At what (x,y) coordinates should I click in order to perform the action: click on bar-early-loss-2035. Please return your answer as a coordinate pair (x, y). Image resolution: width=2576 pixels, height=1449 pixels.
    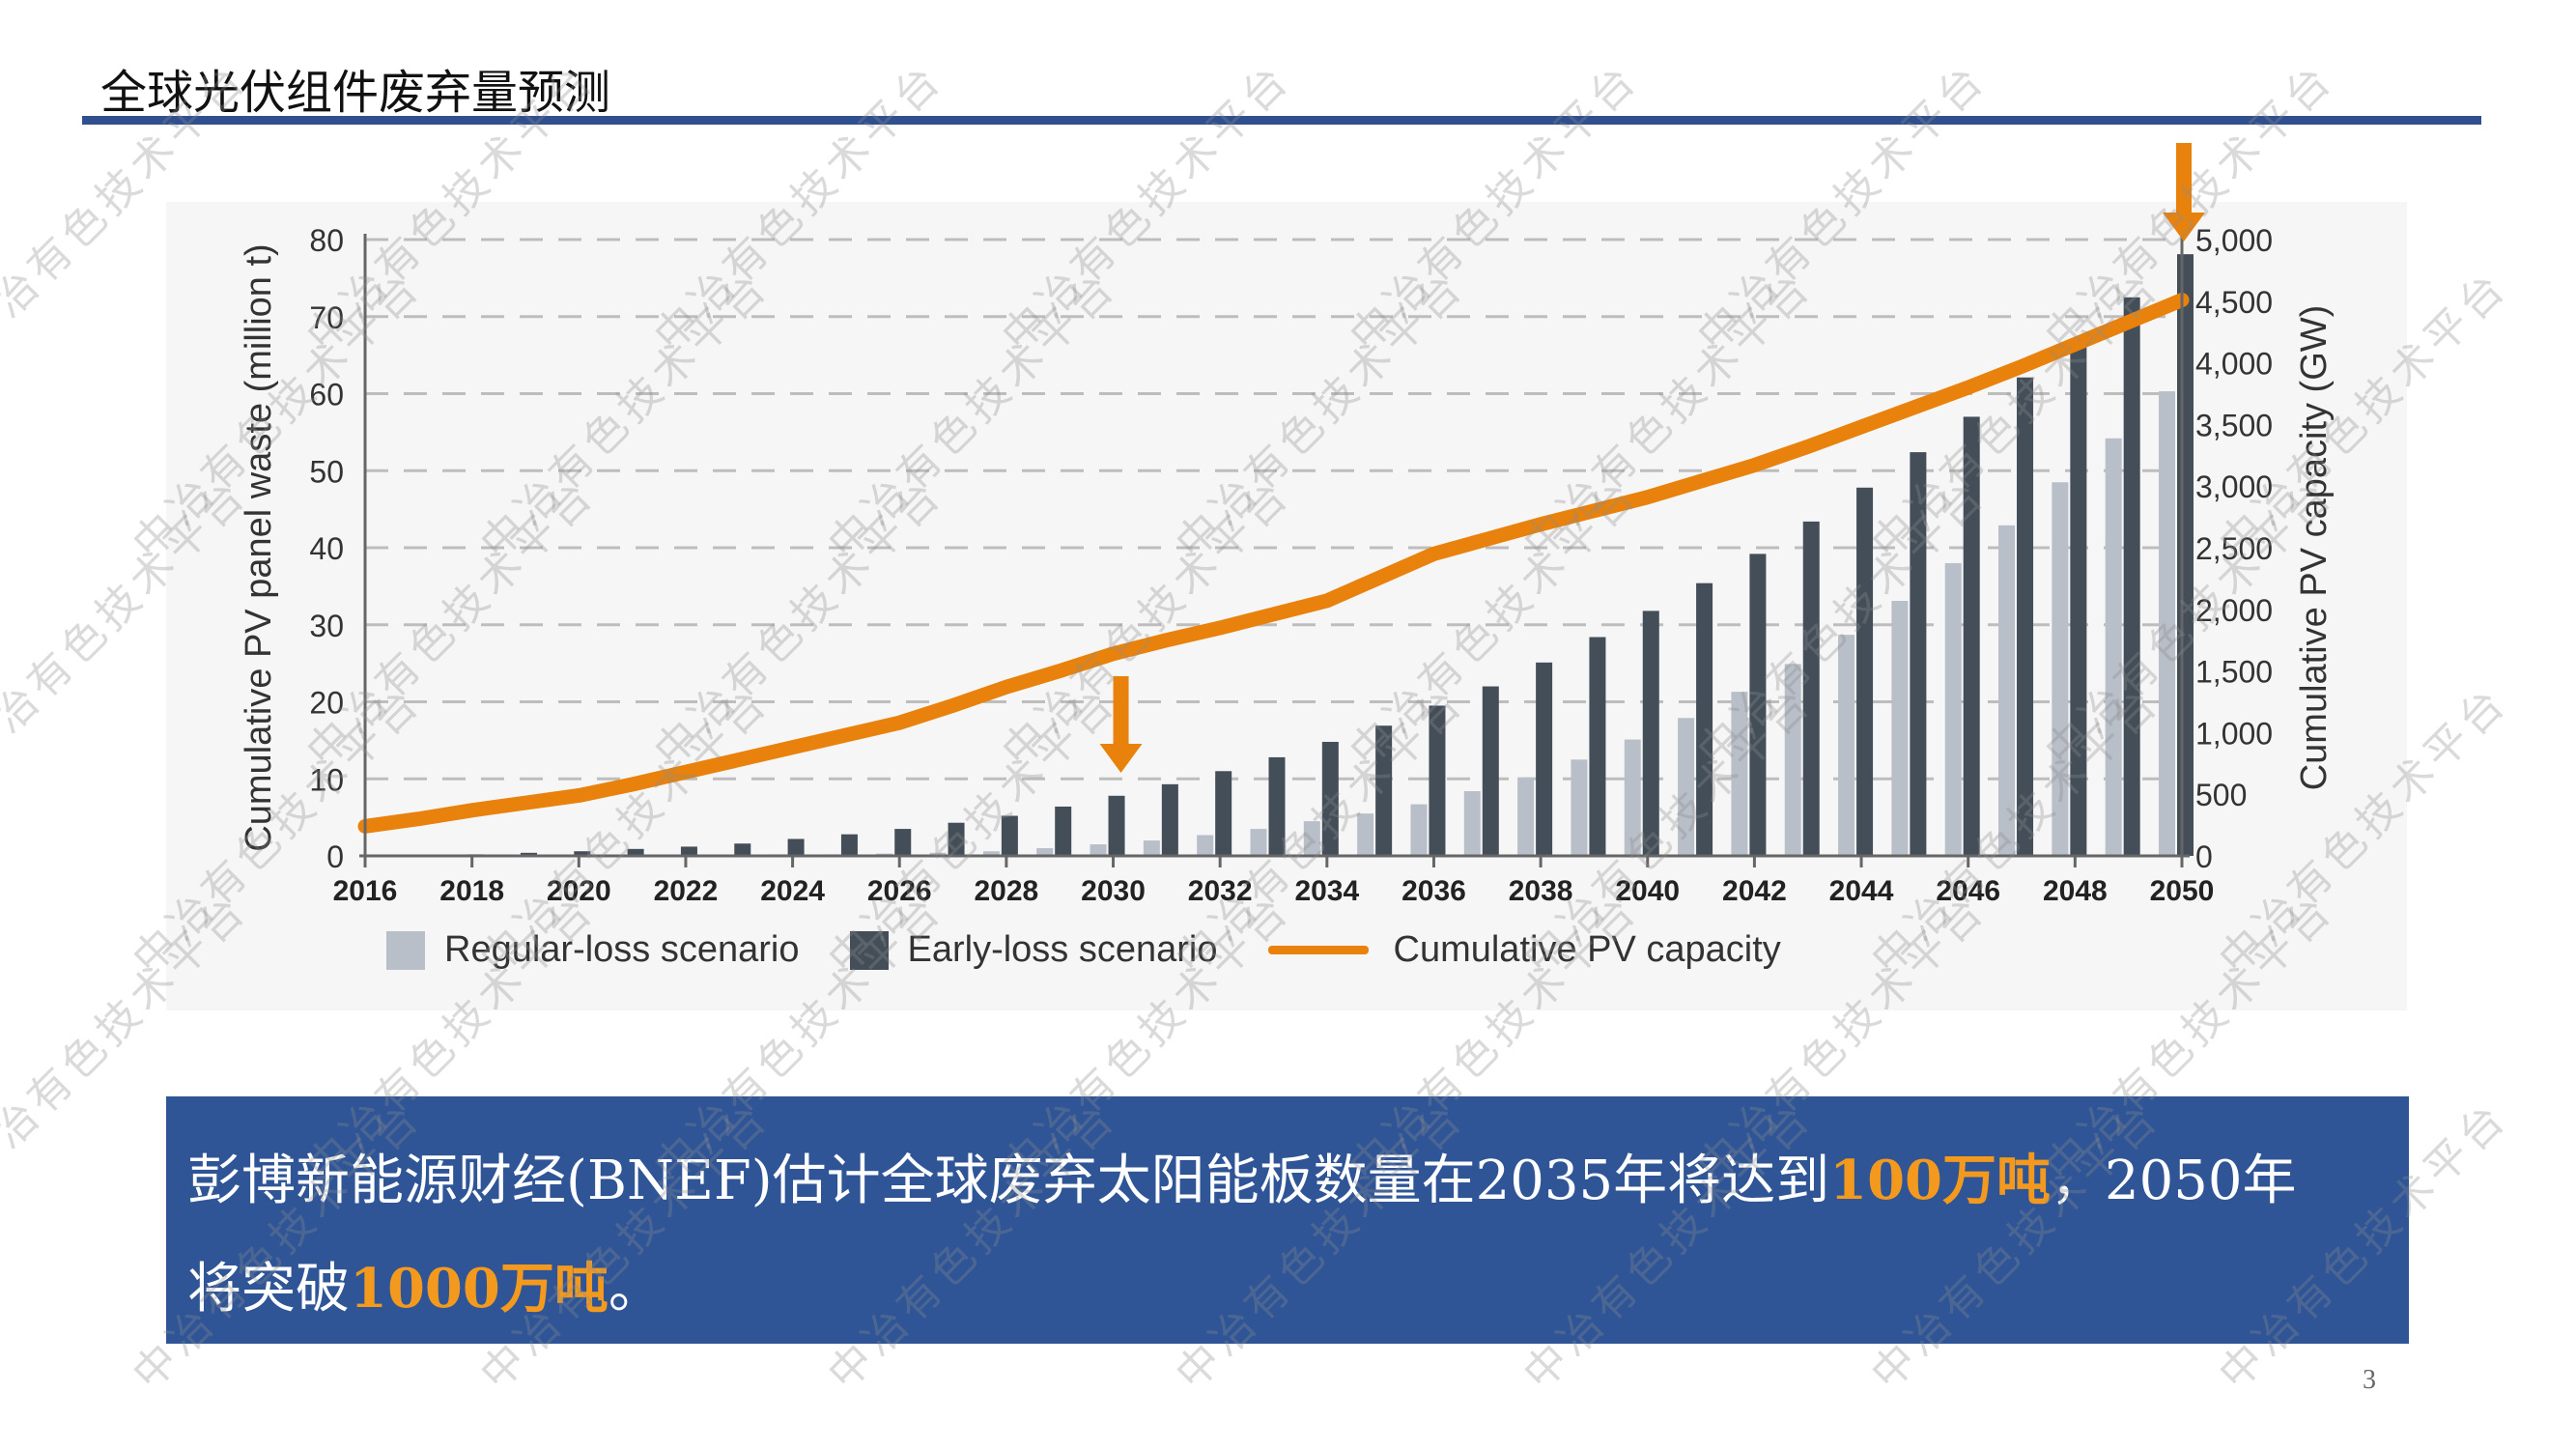
    Looking at the image, I should click on (1384, 790).